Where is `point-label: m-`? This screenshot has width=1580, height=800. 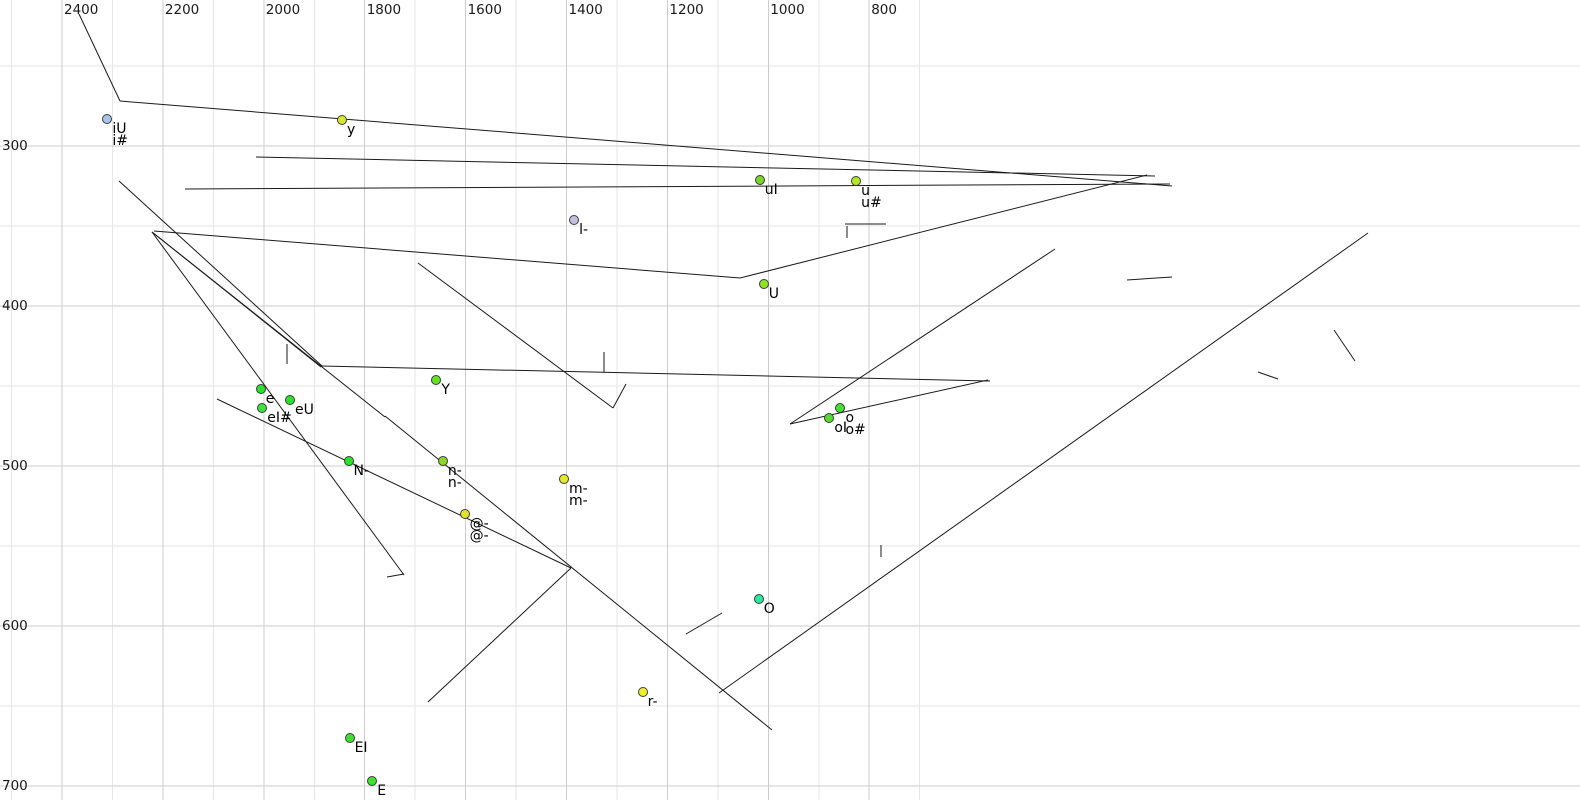
point-label: m- is located at coordinates (578, 488).